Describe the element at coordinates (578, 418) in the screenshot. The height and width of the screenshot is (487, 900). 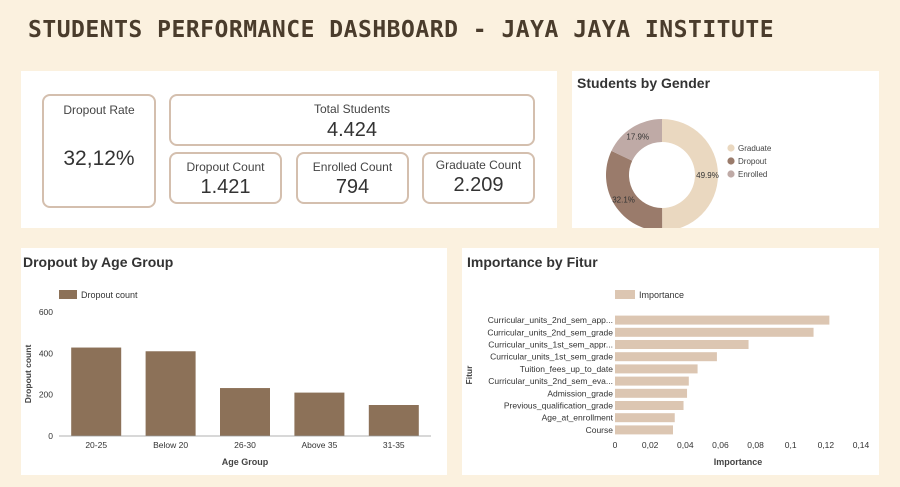
I see `y-tick-label-age-at-enrollment: Age_at_enrollment` at that location.